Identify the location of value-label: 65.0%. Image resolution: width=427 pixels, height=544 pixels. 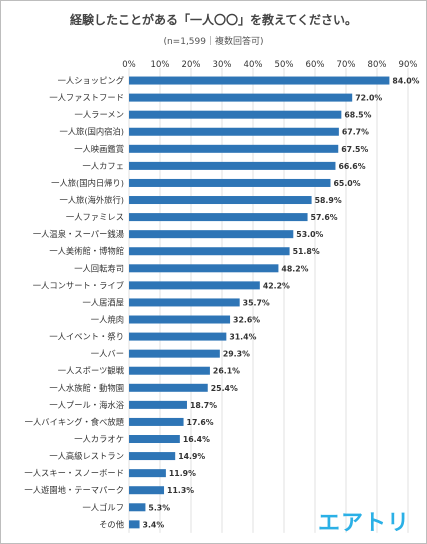
(347, 183).